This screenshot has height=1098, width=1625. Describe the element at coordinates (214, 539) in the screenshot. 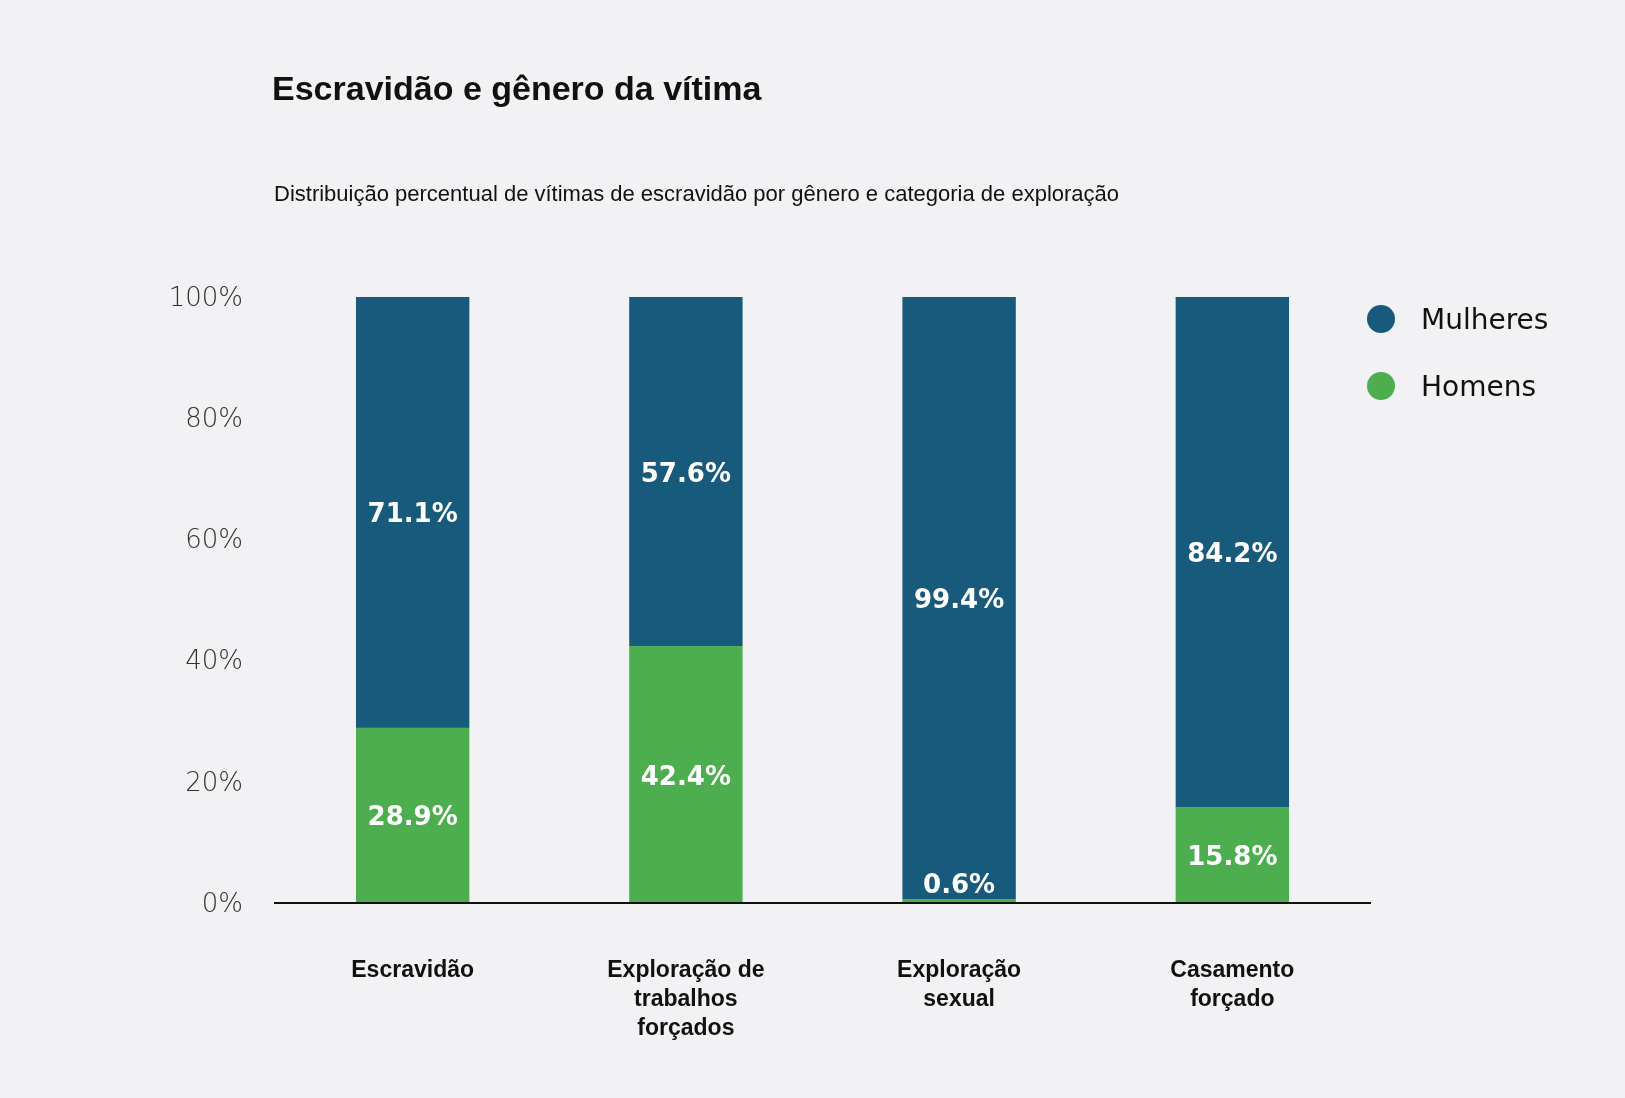

I see `y-tick-label: 60%` at that location.